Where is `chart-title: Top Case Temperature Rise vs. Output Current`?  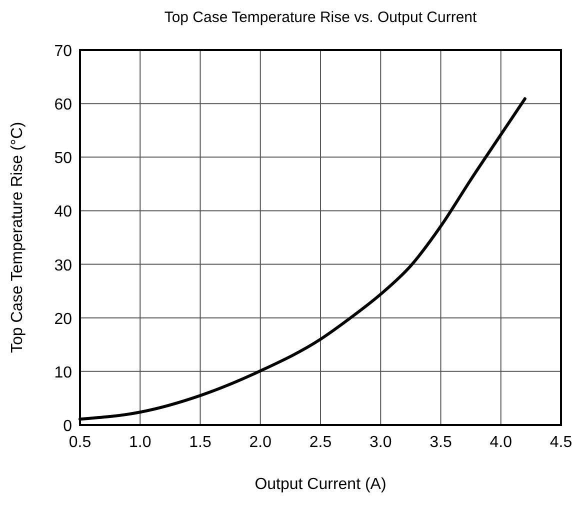 chart-title: Top Case Temperature Rise vs. Output Current is located at coordinates (321, 17).